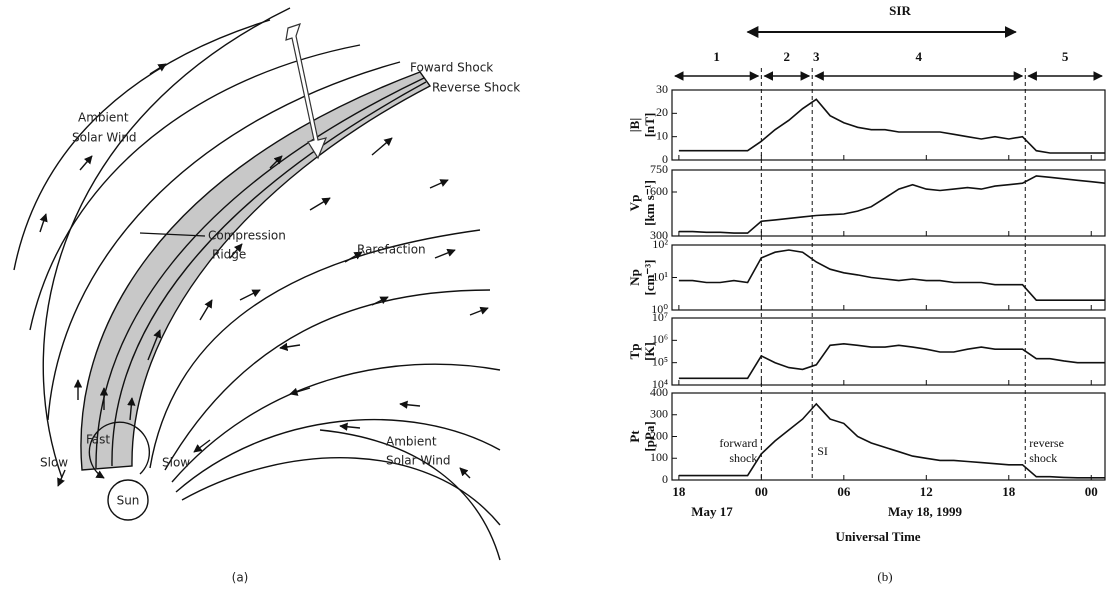 This screenshot has height=596, width=1109. What do you see at coordinates (844, 491) in the screenshot?
I see `x-tick-label: 06` at bounding box center [844, 491].